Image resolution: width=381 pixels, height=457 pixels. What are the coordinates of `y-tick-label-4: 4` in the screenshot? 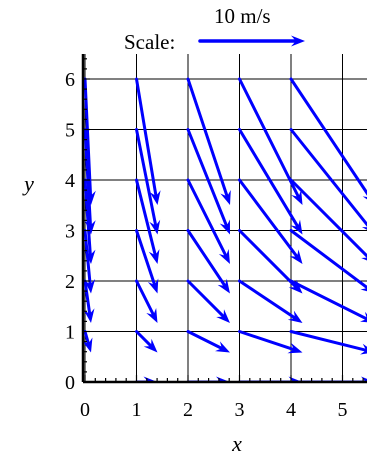 It's located at (70, 181).